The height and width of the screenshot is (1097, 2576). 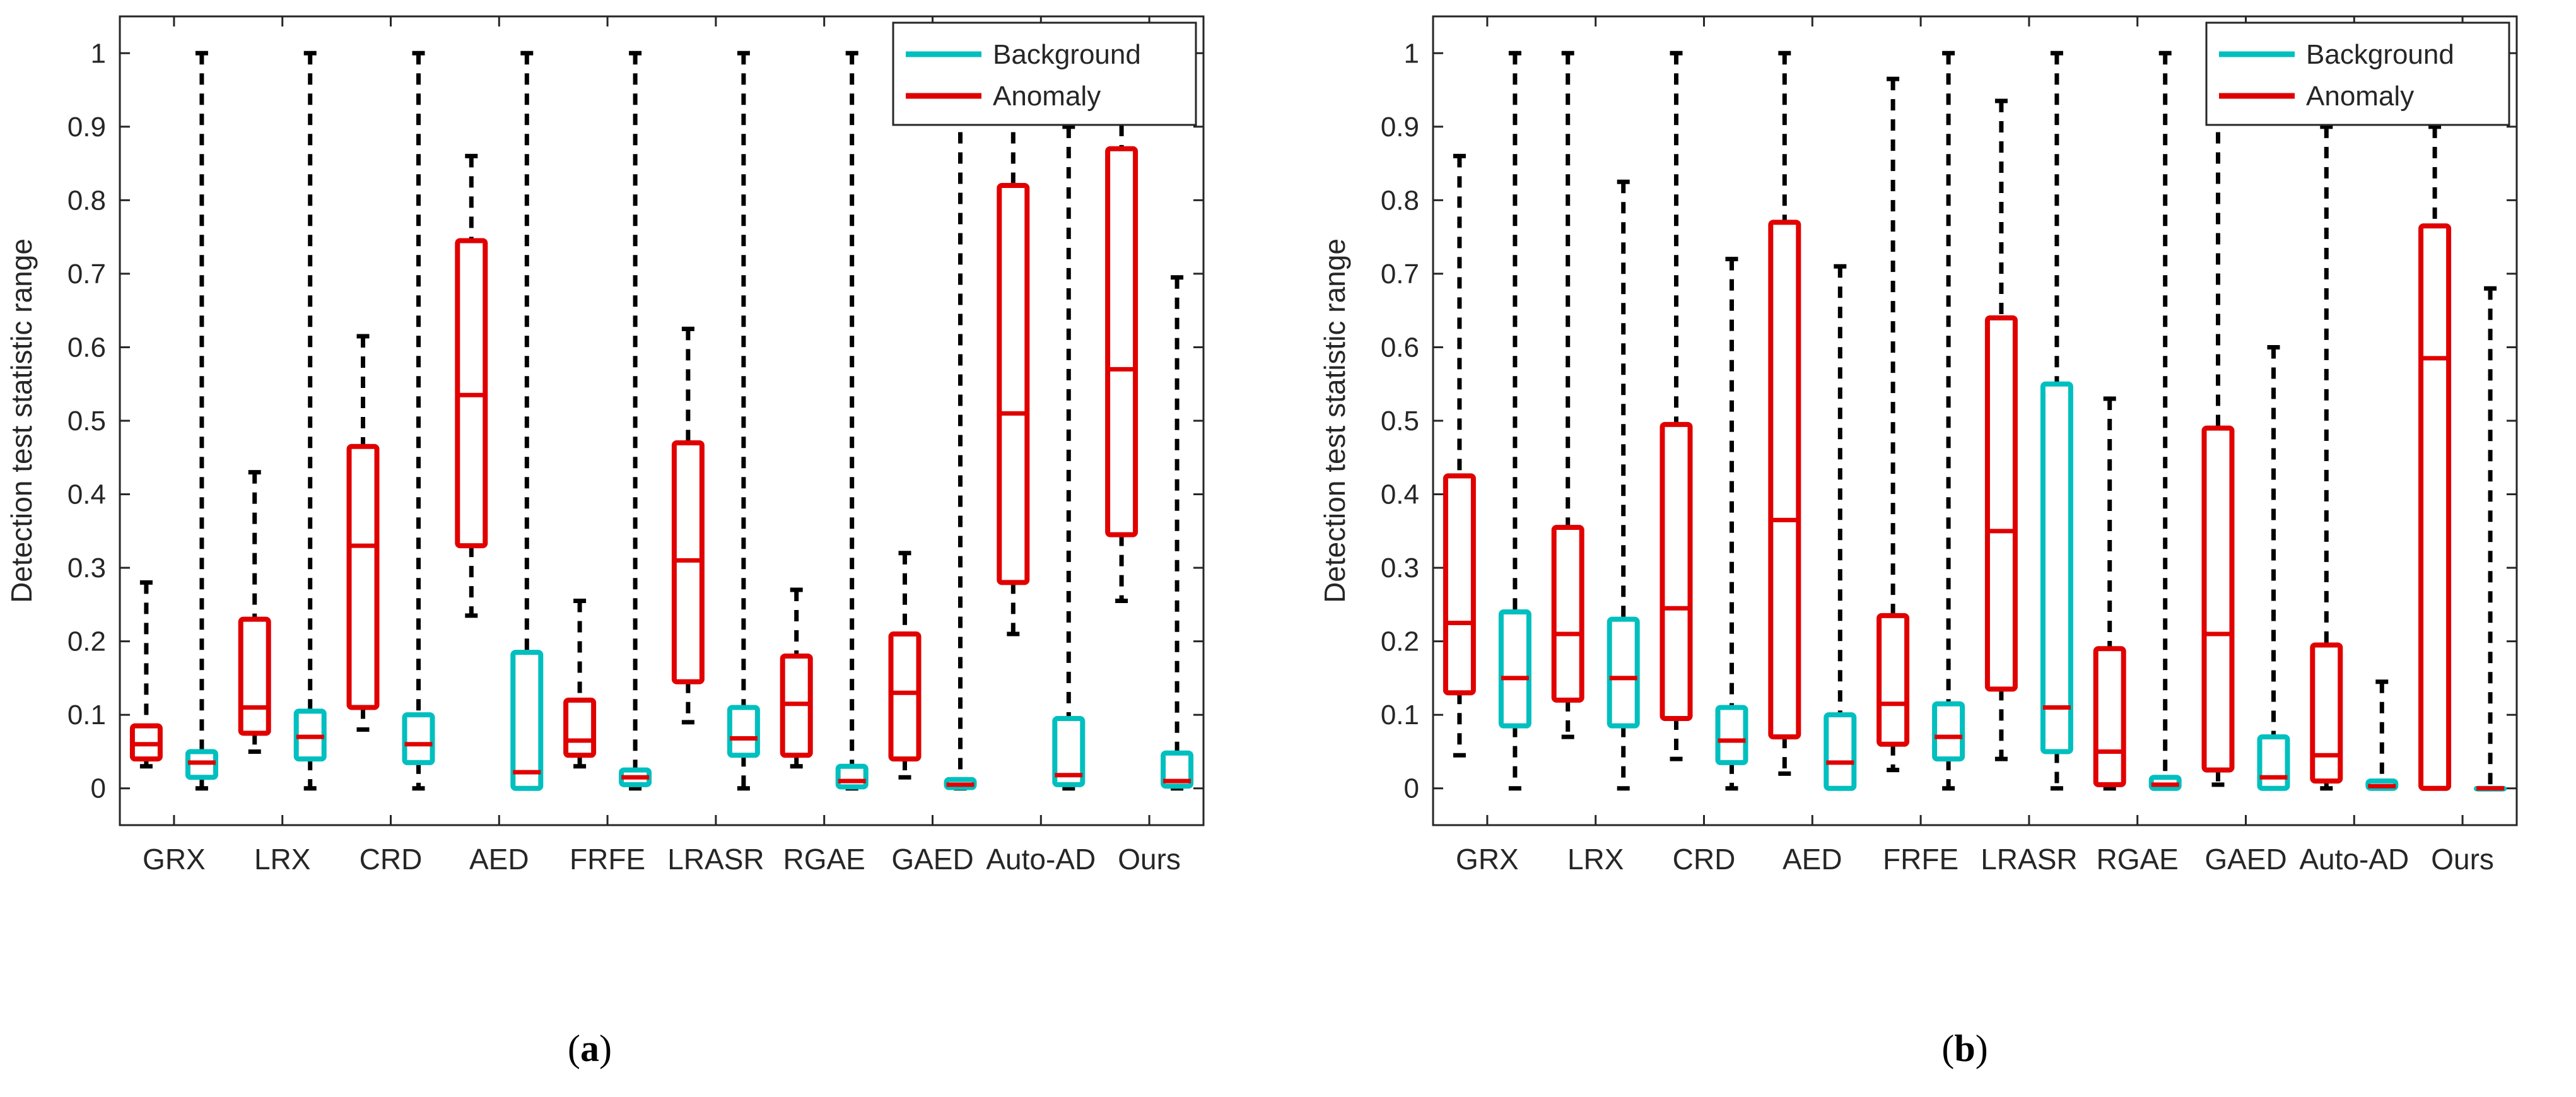 I want to click on caption-letter: b, so click(x=1964, y=1048).